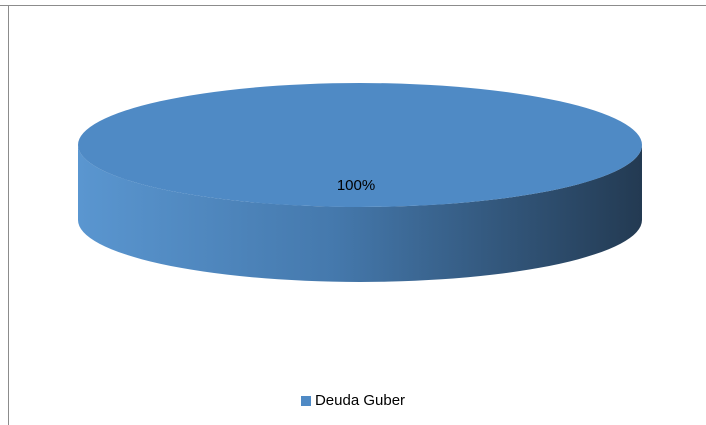 The image size is (706, 425). Describe the element at coordinates (360, 400) in the screenshot. I see `legend-label-deuda-guber: Deuda Guber` at that location.